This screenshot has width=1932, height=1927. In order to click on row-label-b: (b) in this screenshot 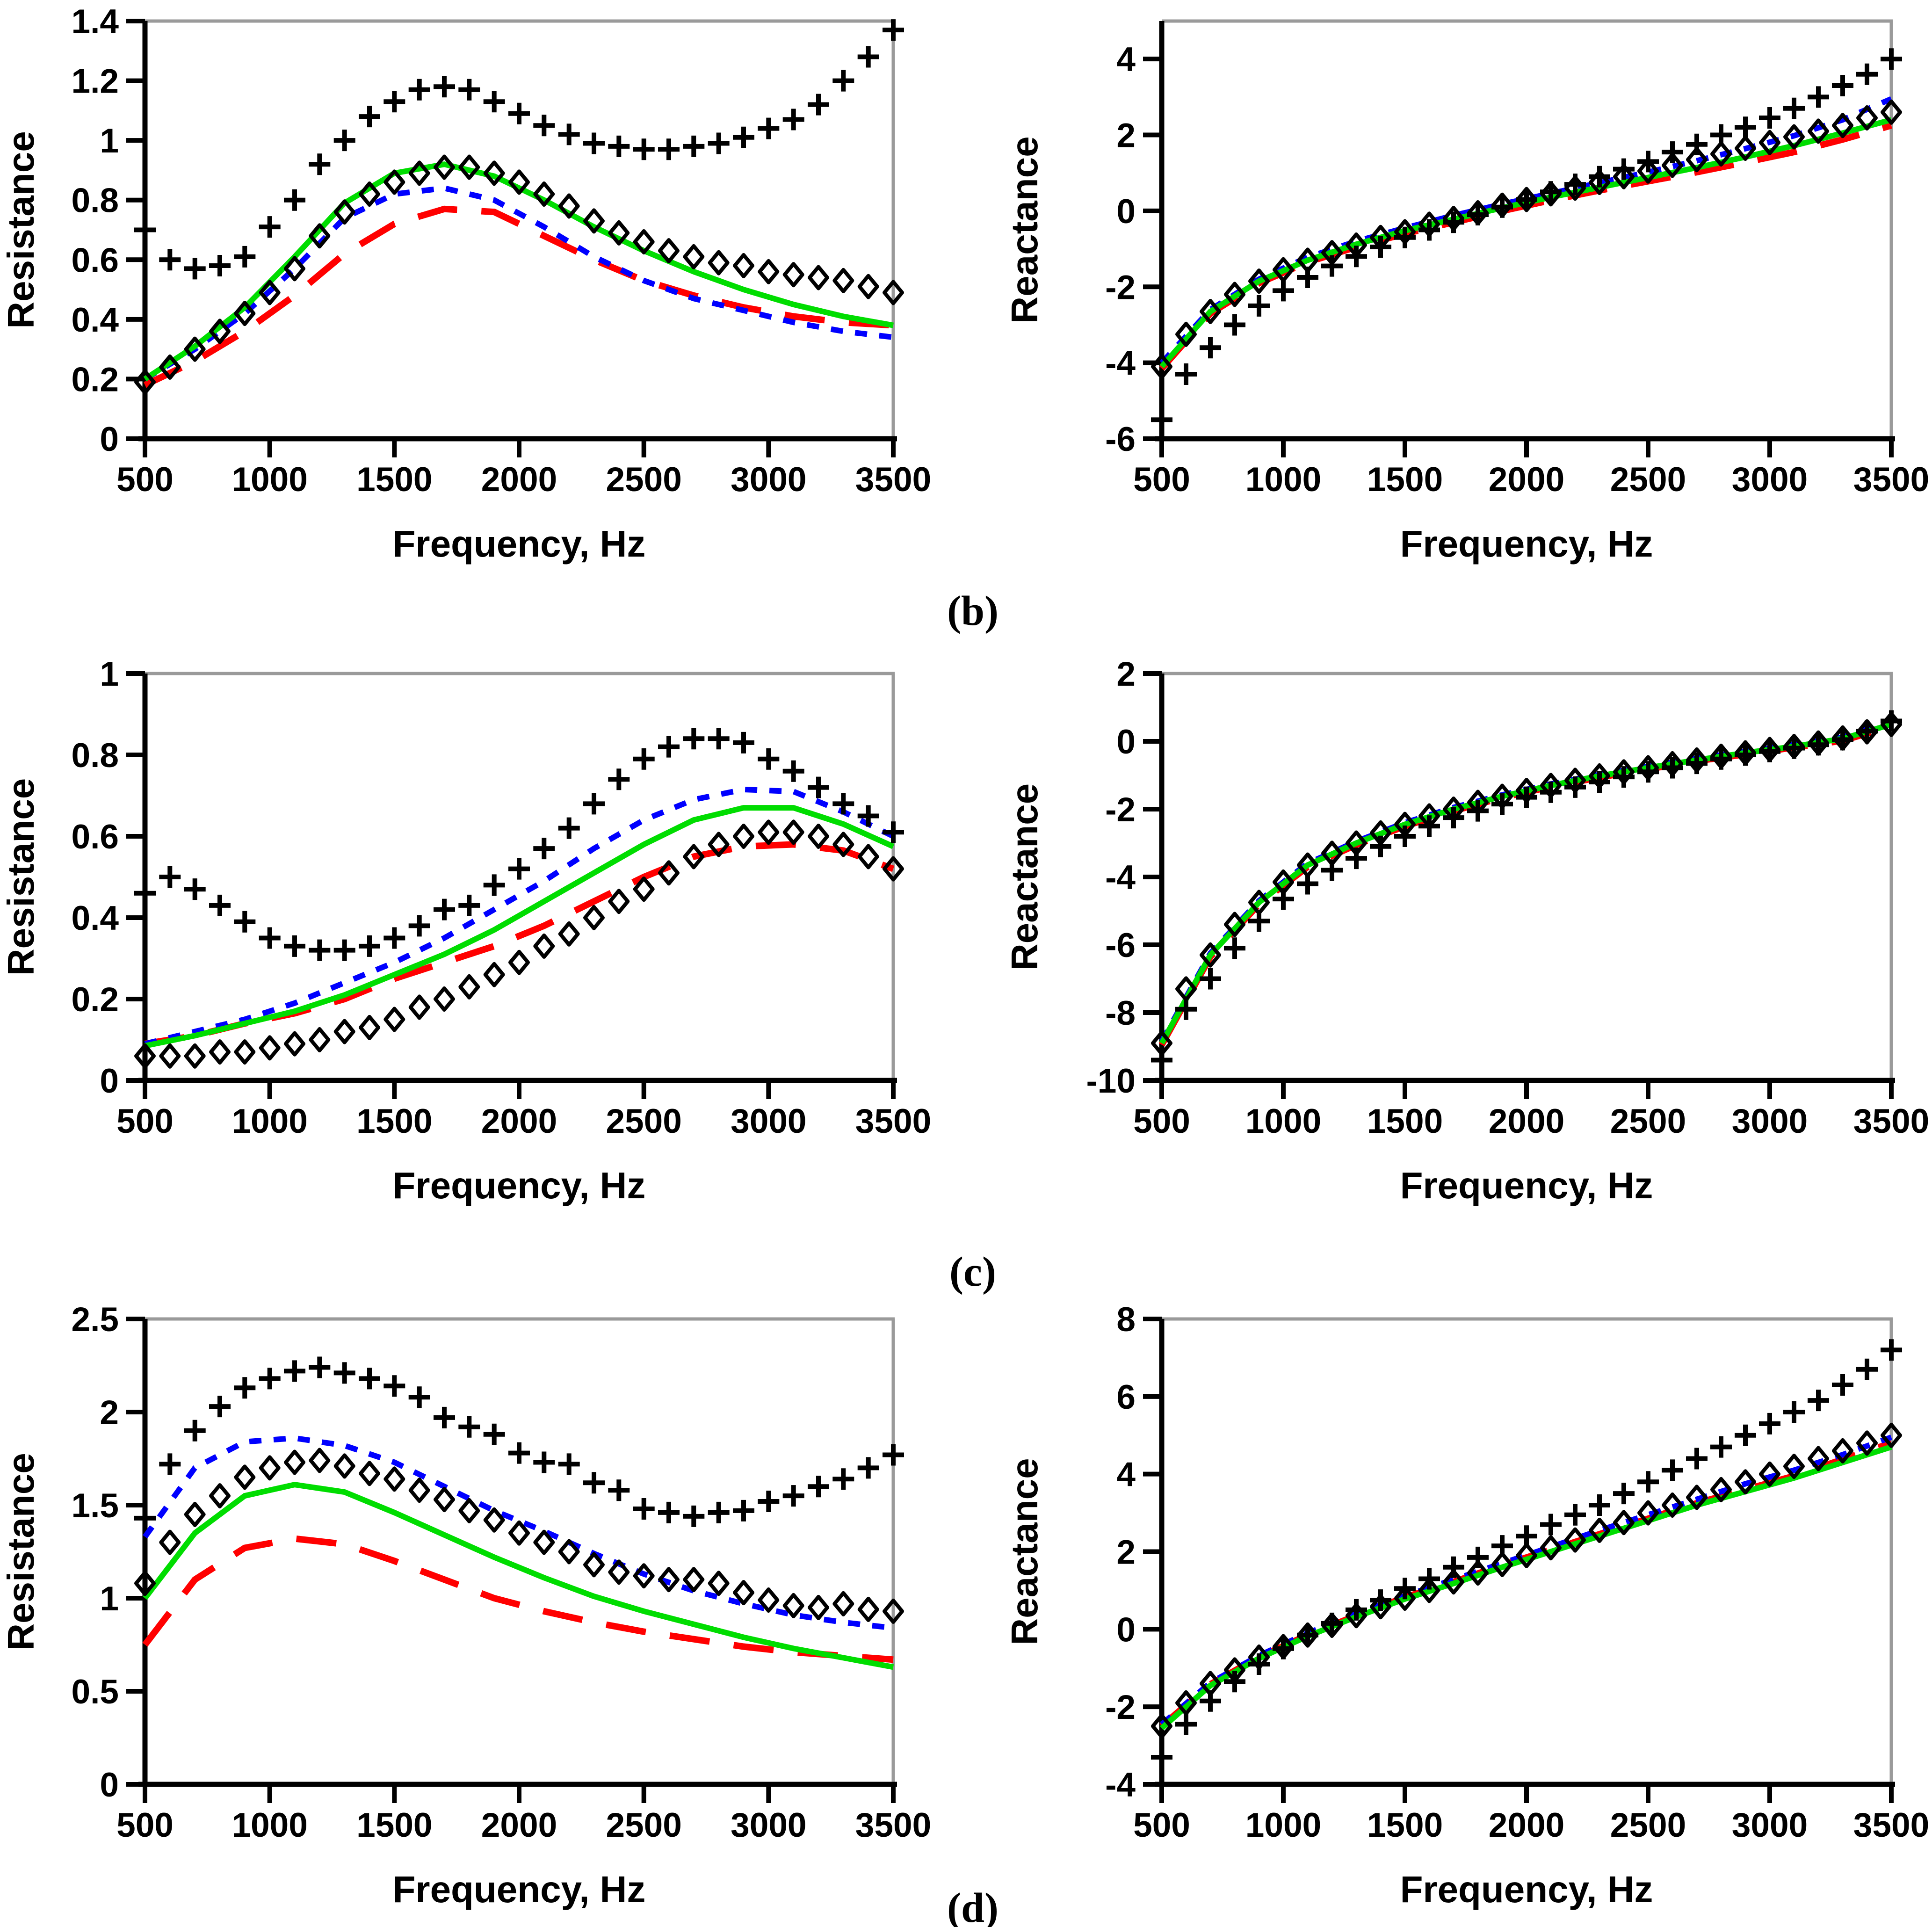, I will do `click(973, 611)`.